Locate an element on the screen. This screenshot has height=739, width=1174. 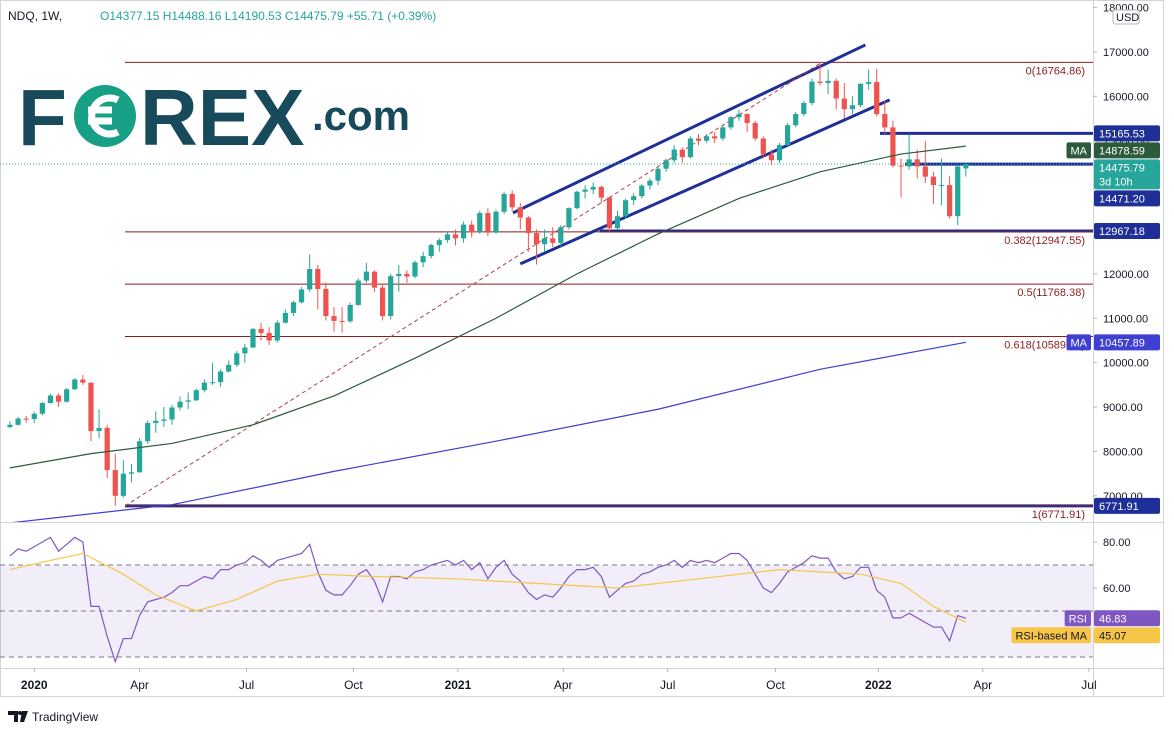
logo: F REX .com is located at coordinates (214, 117).